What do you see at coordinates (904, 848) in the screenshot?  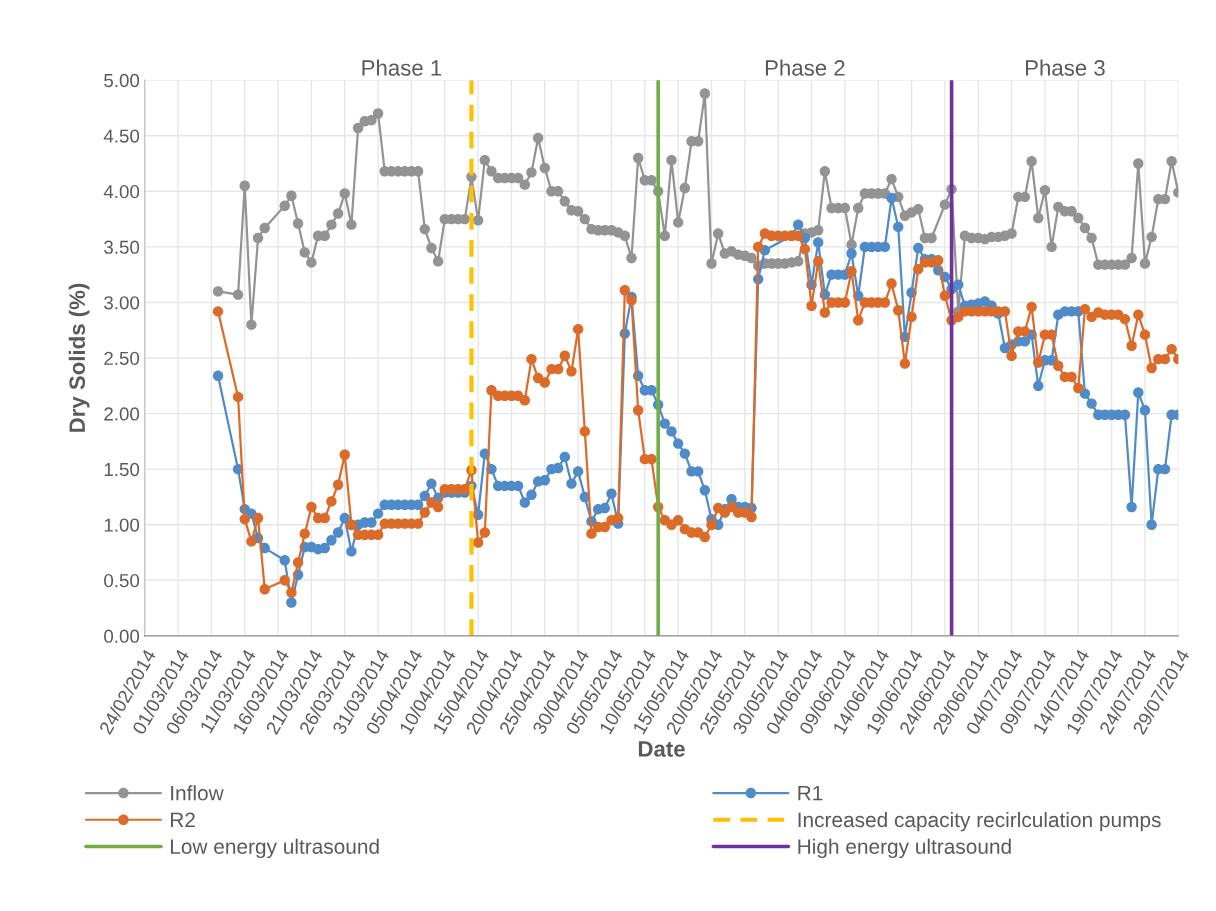 I see `legend-label: High energy ultrasound` at bounding box center [904, 848].